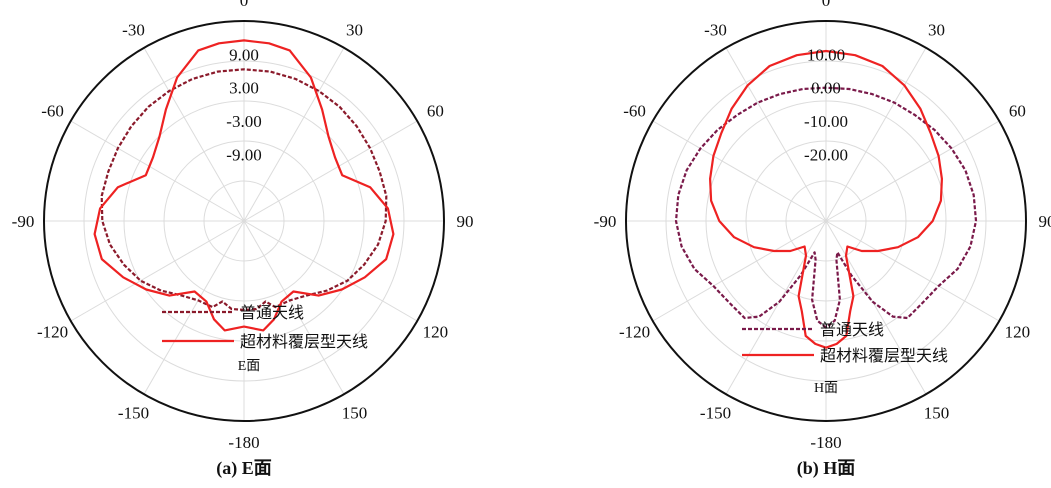  Describe the element at coordinates (243, 104) in the screenshot. I see `radial-tick-labels: -9.00 -3.00 3.00 9.00` at that location.